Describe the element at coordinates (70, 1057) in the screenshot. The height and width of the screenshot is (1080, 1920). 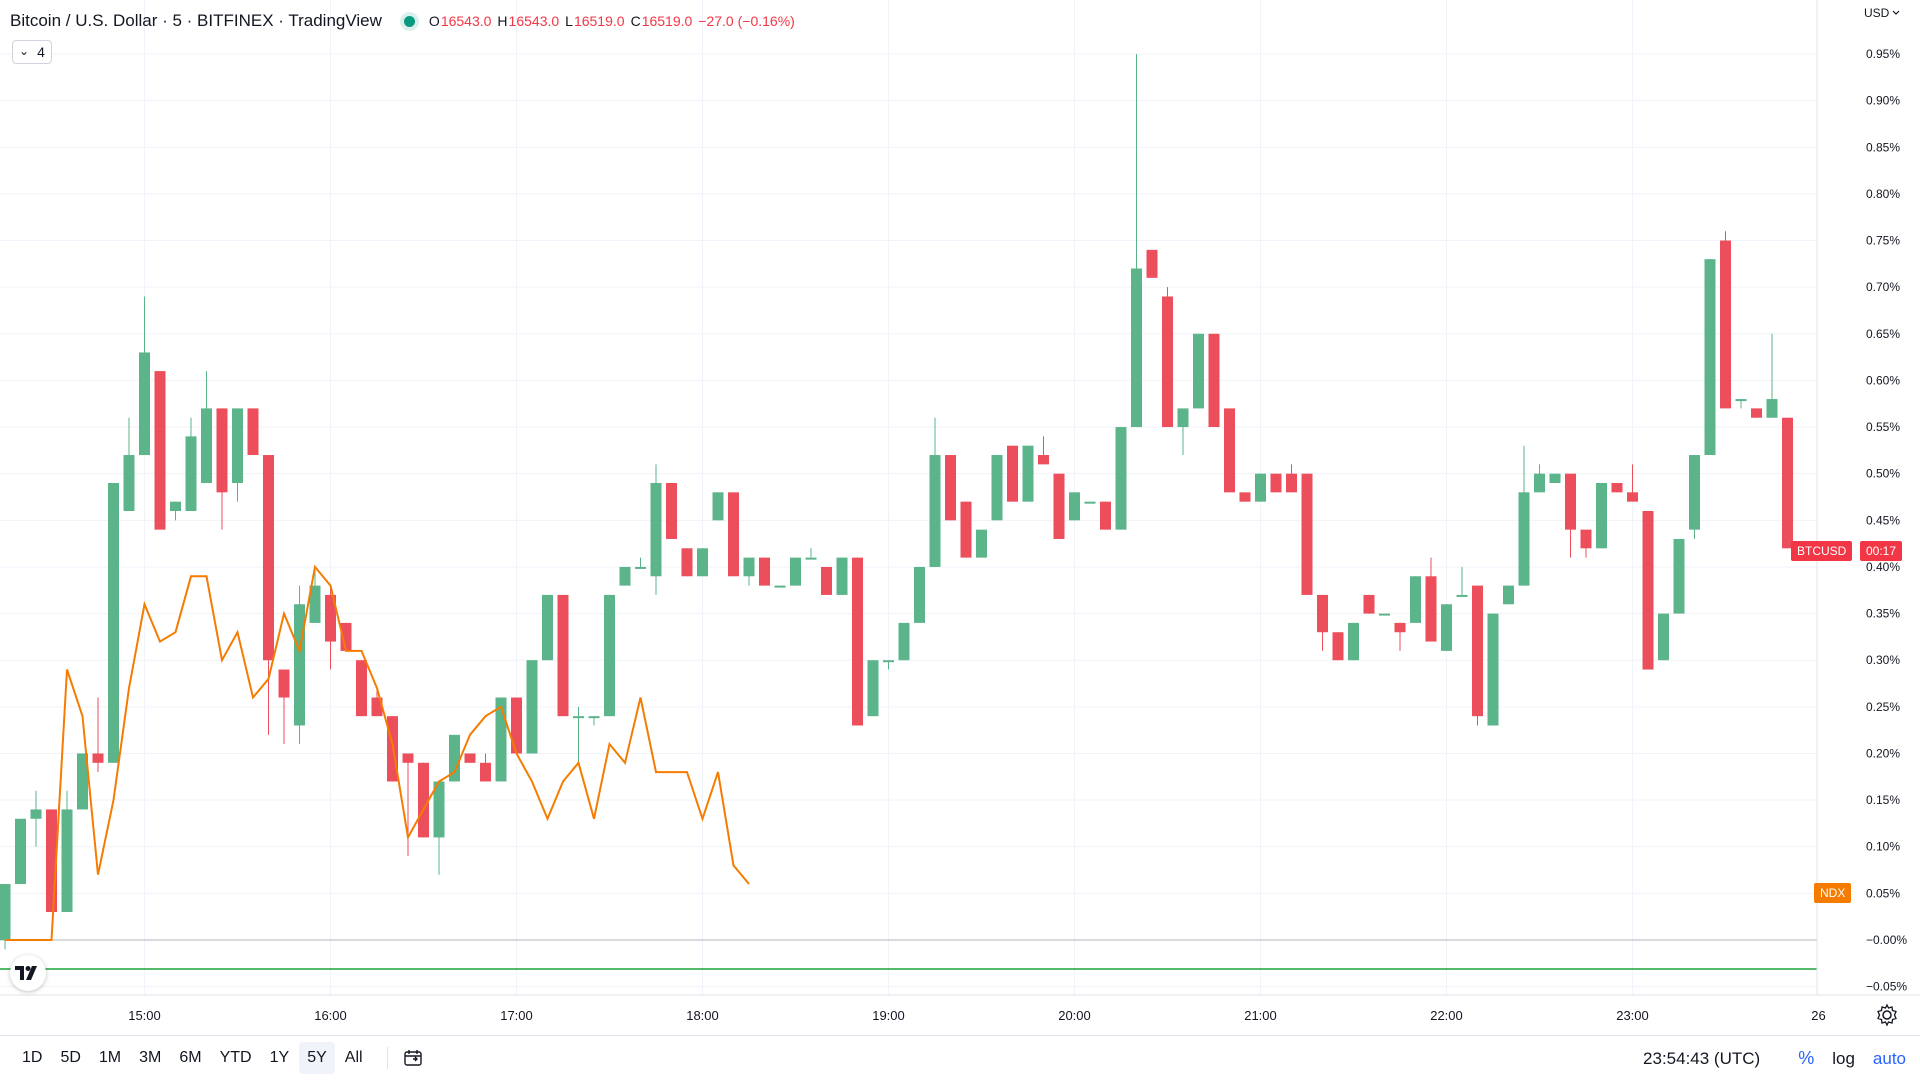
I see `range-button-5d: 5D` at that location.